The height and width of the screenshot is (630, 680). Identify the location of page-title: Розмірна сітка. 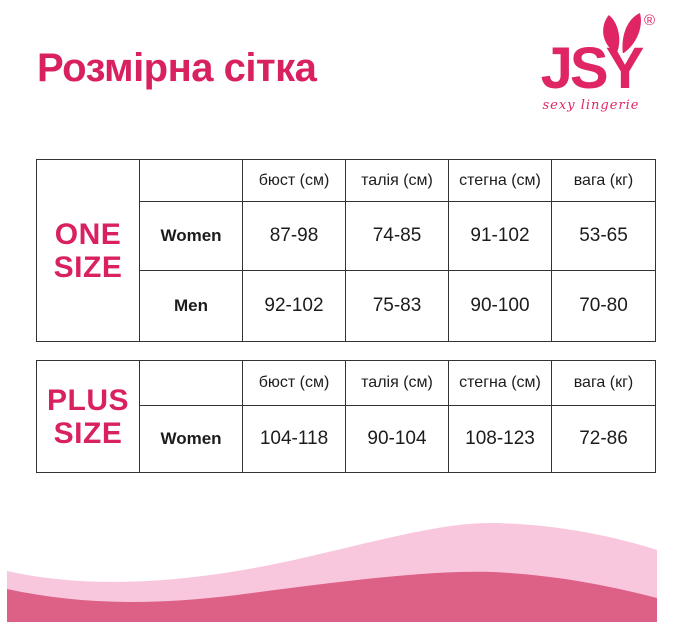
(177, 68).